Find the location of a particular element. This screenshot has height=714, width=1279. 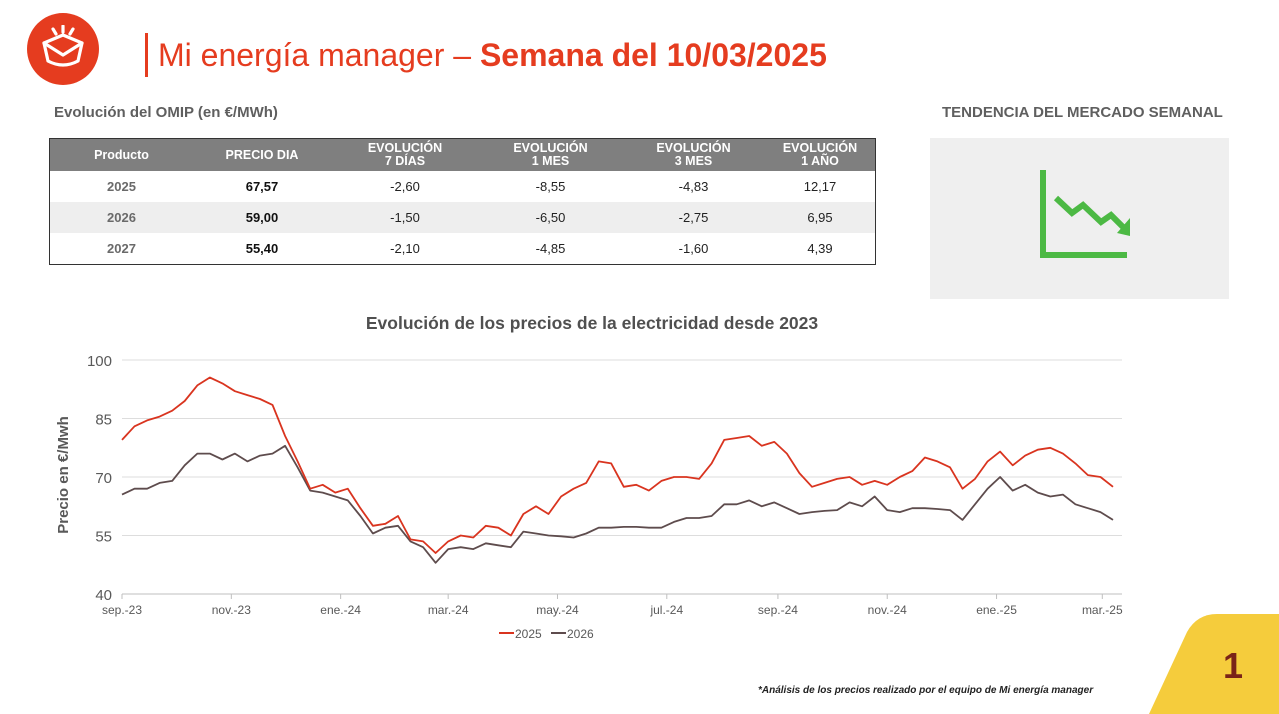

y-tick-label: 85 is located at coordinates (103, 420).